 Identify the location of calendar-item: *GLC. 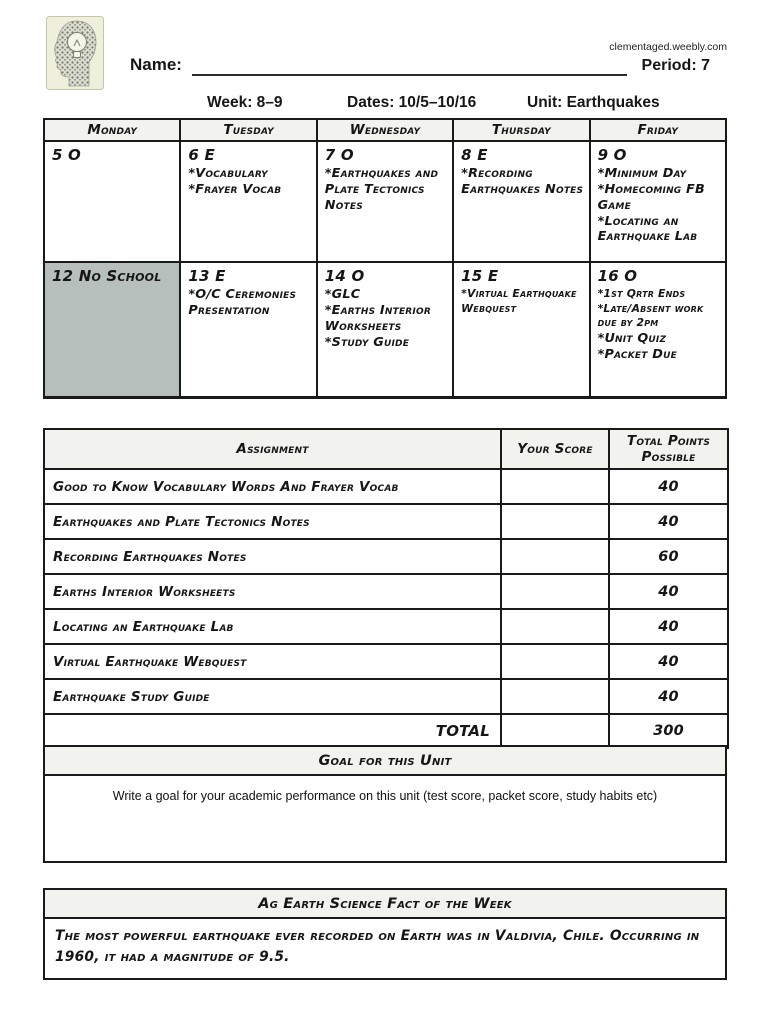
(342, 294).